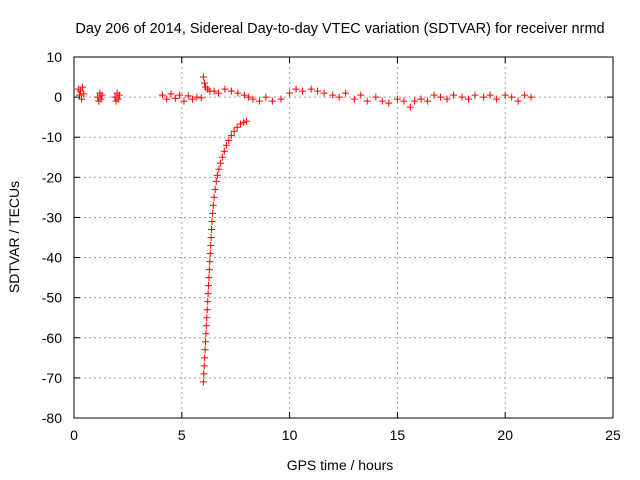 This screenshot has width=640, height=480. What do you see at coordinates (52, 137) in the screenshot?
I see `y-tick-label: -10` at bounding box center [52, 137].